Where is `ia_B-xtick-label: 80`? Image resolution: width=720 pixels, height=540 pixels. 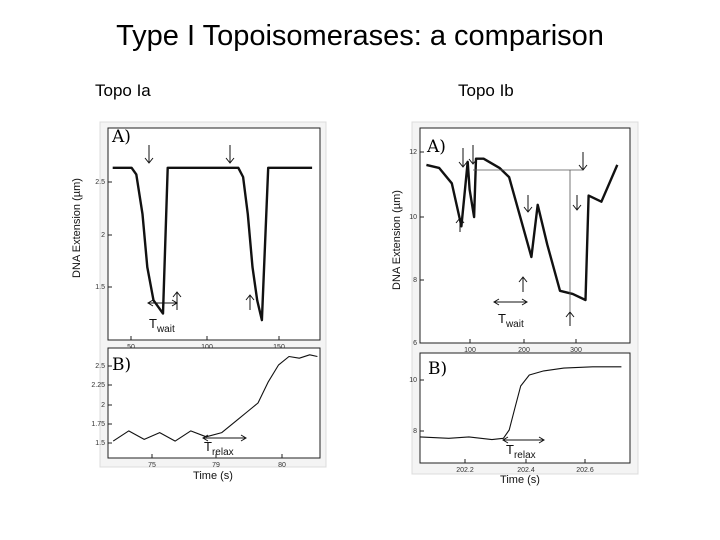 ia_B-xtick-label: 80 is located at coordinates (282, 465).